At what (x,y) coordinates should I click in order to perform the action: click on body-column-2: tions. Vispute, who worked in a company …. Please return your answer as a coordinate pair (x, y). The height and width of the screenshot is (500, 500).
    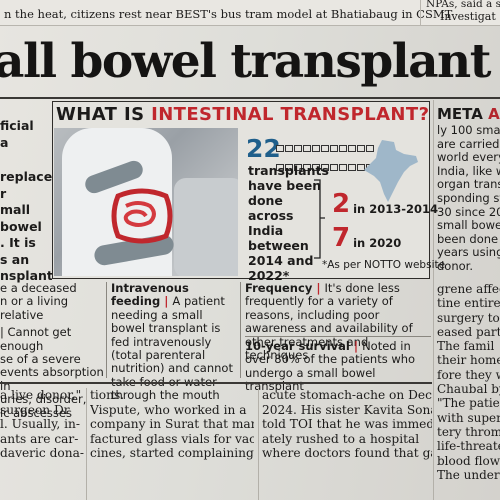
    Looking at the image, I should click on (172, 424).